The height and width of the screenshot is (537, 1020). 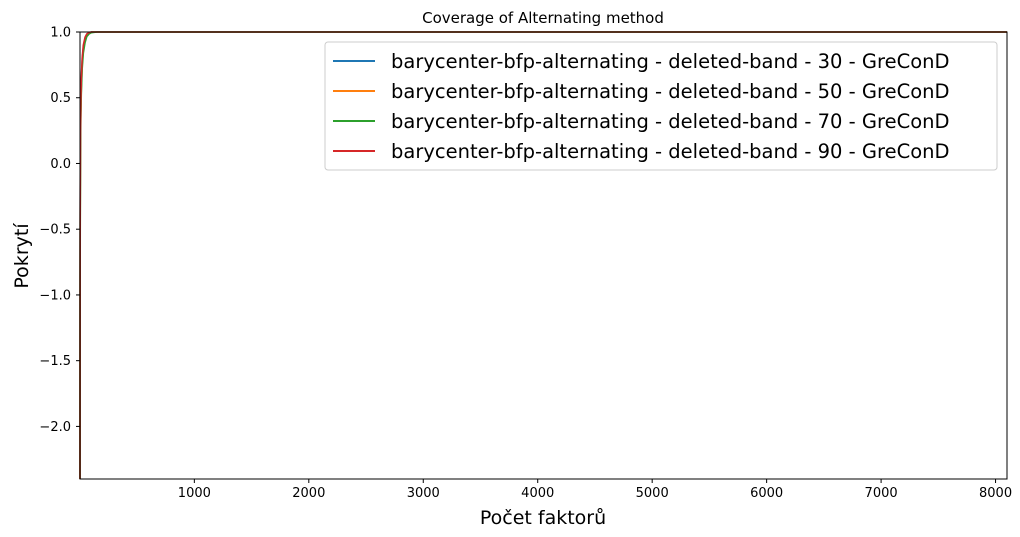 What do you see at coordinates (55, 427) in the screenshot?
I see `y-tick-label: −2.0` at bounding box center [55, 427].